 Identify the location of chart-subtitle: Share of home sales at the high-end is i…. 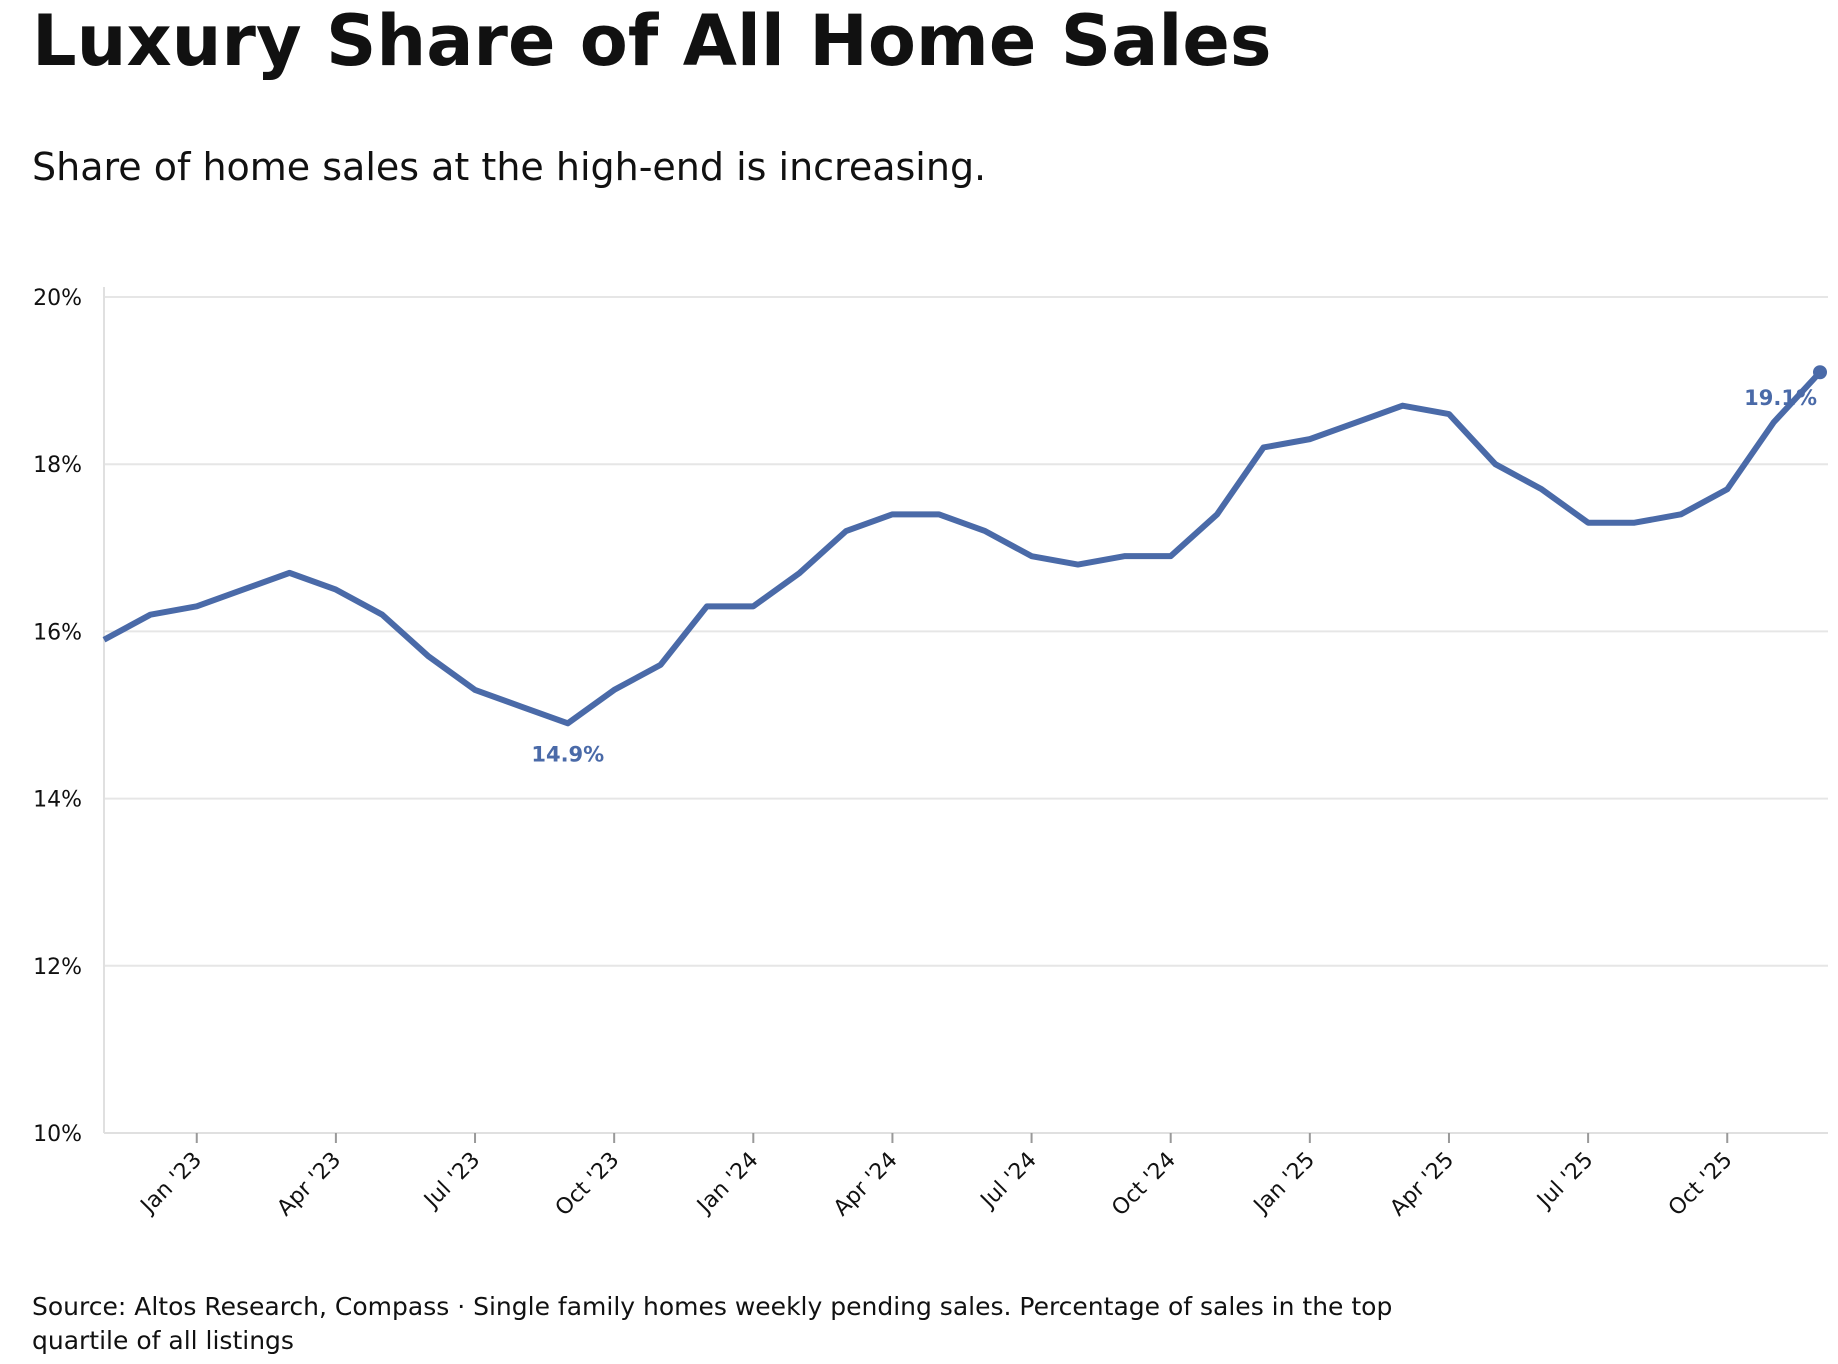
(509, 167).